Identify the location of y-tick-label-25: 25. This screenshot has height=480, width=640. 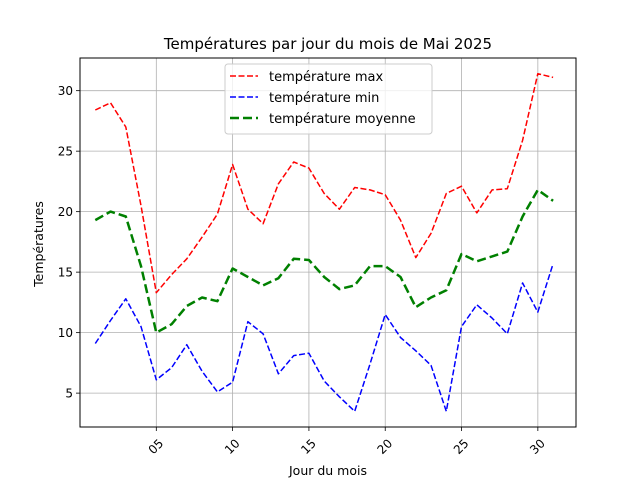
(65, 152).